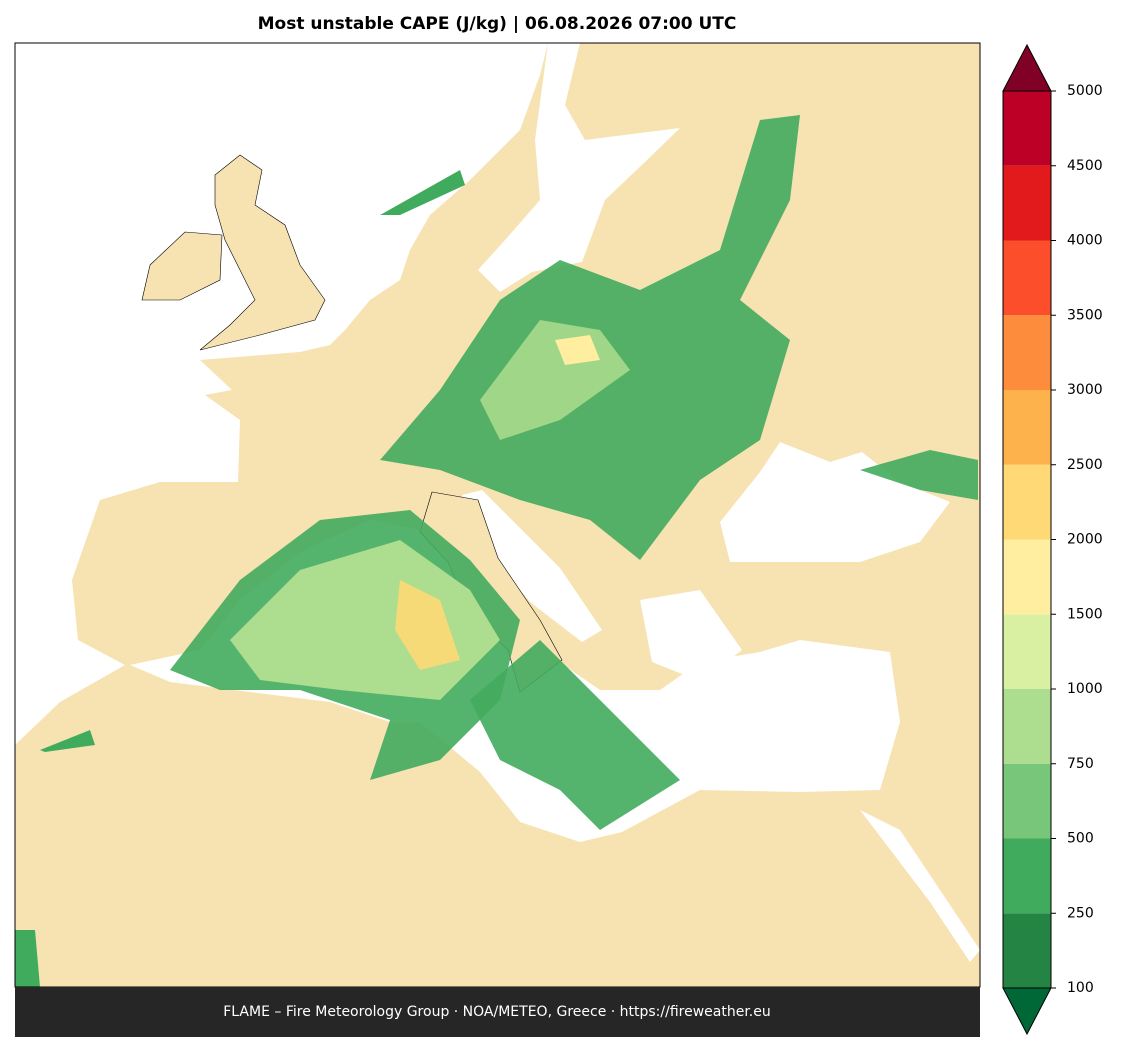 This screenshot has width=1124, height=1056. What do you see at coordinates (1085, 465) in the screenshot?
I see `colorbar-tick-label: 2500` at bounding box center [1085, 465].